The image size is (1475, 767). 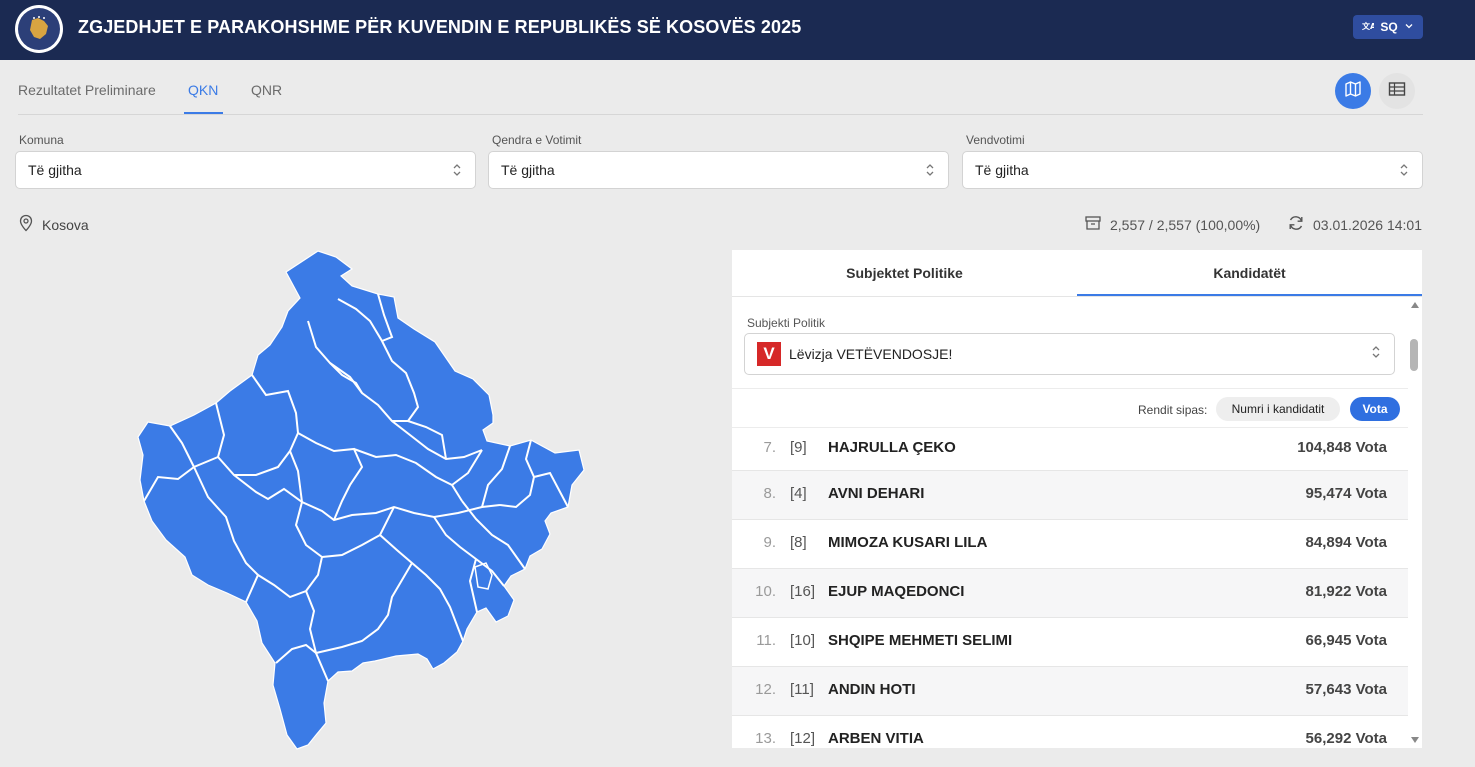 I want to click on table-row: 13. [12] ARBEN VITIA 56,292 Vota, so click(x=1070, y=732).